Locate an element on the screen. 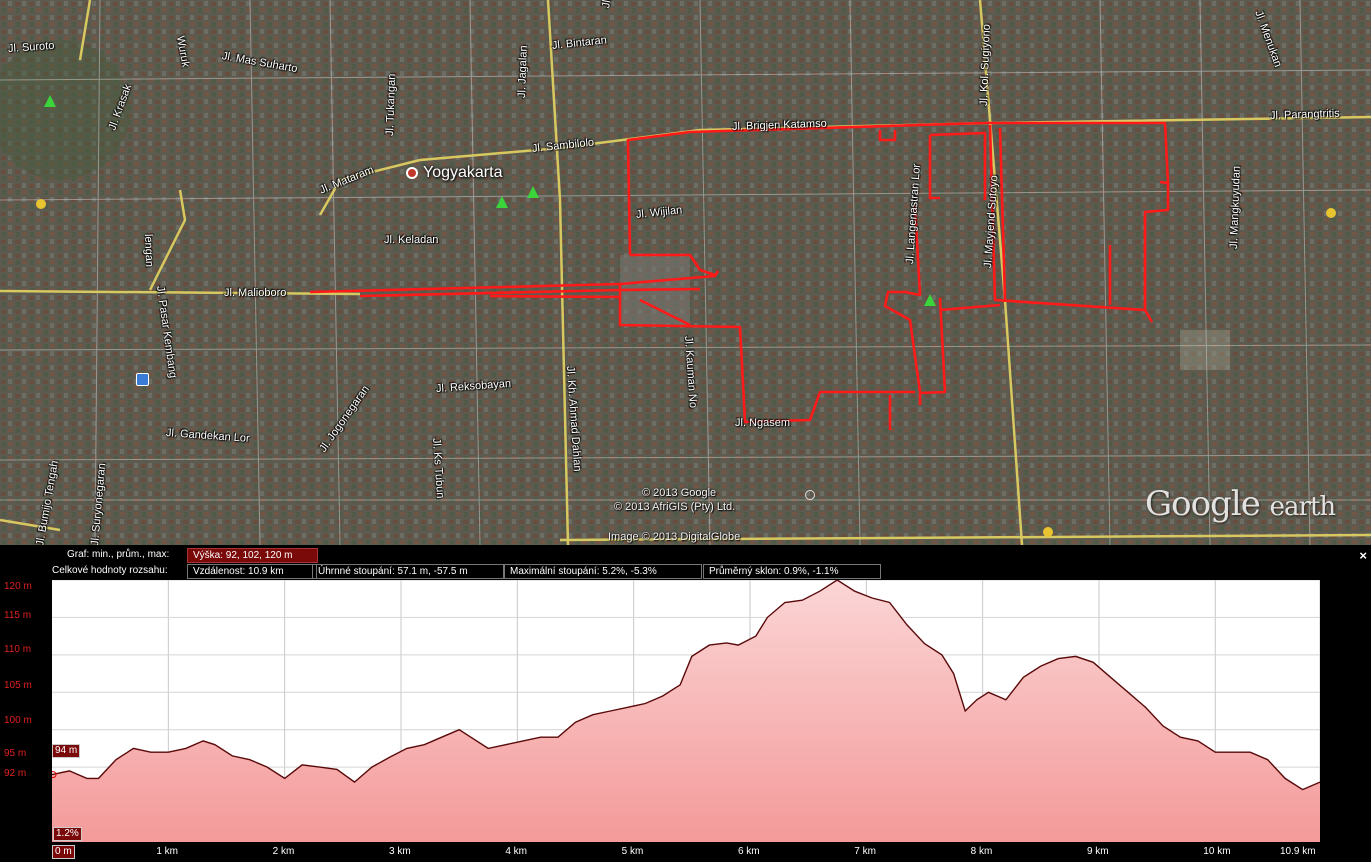 This screenshot has width=1371, height=862. logo-sub-text: earth is located at coordinates (1303, 507).